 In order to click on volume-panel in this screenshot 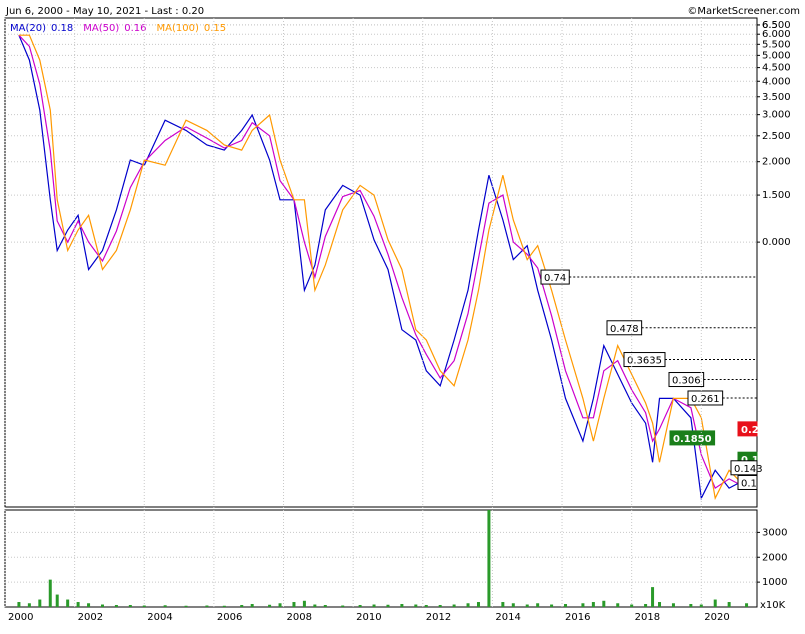, I will do `click(381, 558)`.